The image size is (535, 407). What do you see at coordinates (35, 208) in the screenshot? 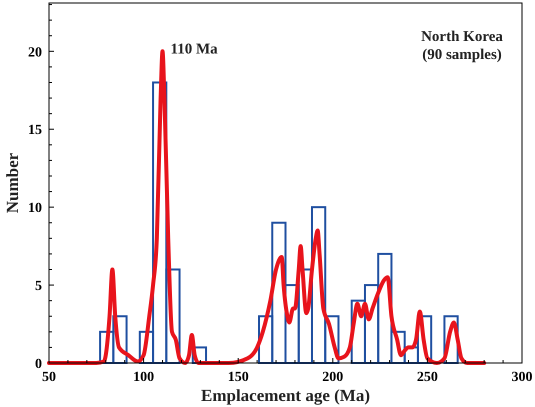
I see `y-tick-label: 10` at bounding box center [35, 208].